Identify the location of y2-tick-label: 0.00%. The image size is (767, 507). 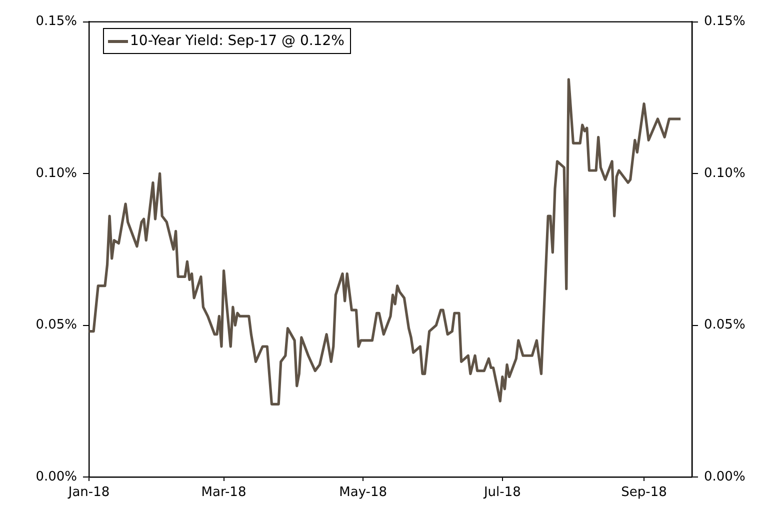
(725, 476).